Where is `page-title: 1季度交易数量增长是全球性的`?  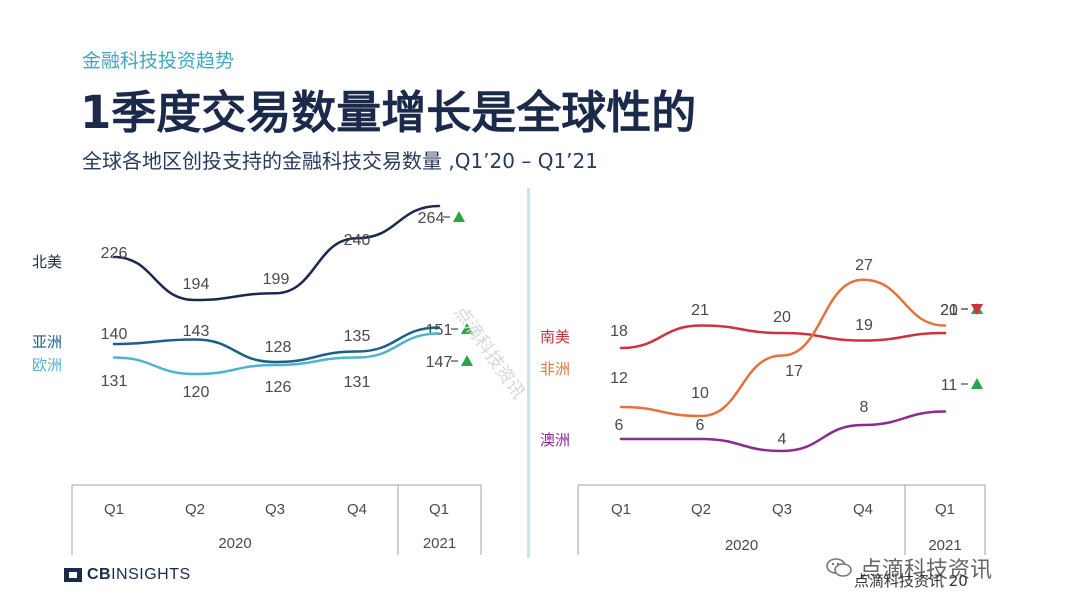 page-title: 1季度交易数量增长是全球性的 is located at coordinates (388, 112).